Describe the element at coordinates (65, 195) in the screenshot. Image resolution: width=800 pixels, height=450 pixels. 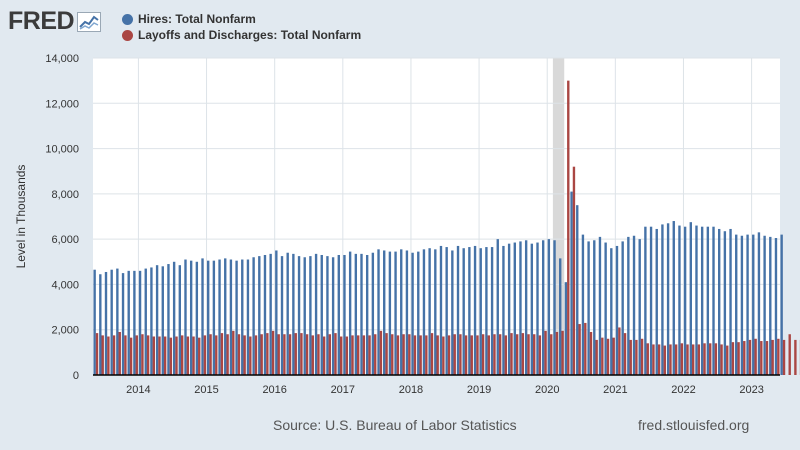
I see `y-tick-label: 8,000` at that location.